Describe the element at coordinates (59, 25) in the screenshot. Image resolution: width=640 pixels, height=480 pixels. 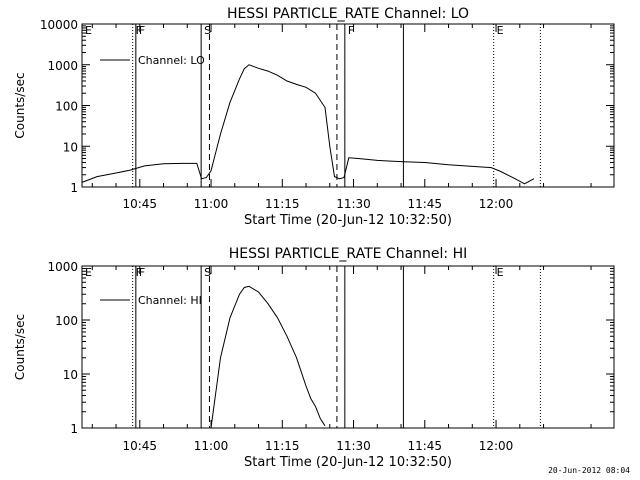
I see `y-tick-label: 10000` at that location.